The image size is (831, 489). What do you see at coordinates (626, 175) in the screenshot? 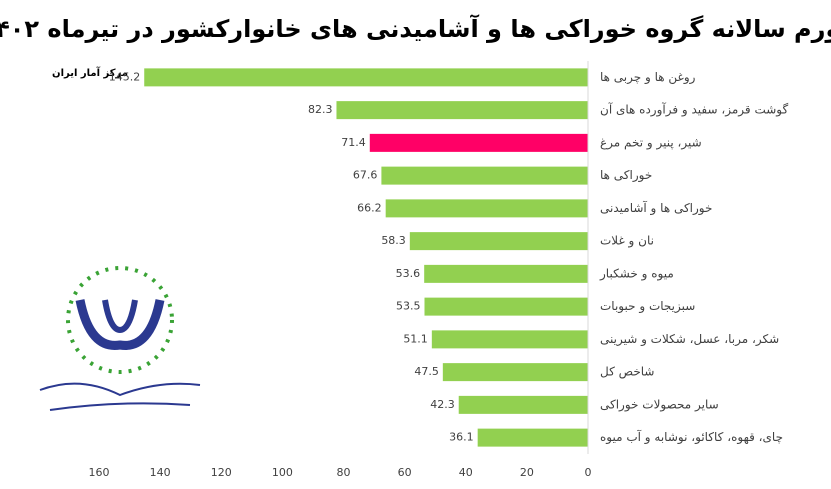
I see `y-tick-label: خوراکی ها` at bounding box center [626, 175].